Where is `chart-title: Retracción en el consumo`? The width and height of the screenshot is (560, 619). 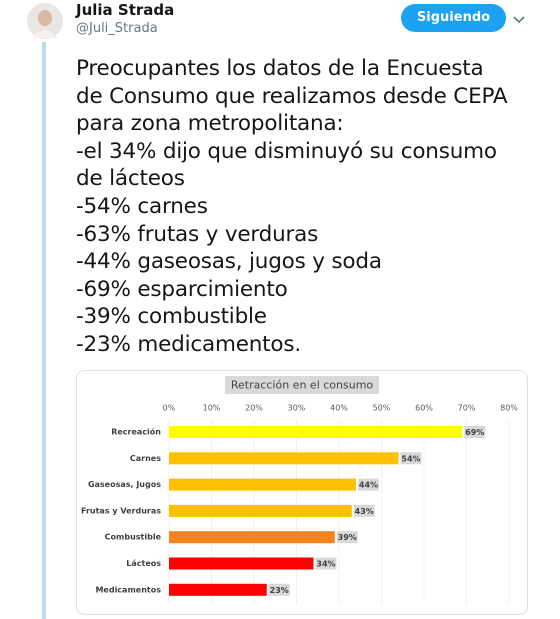
chart-title: Retracción en el consumo is located at coordinates (302, 385).